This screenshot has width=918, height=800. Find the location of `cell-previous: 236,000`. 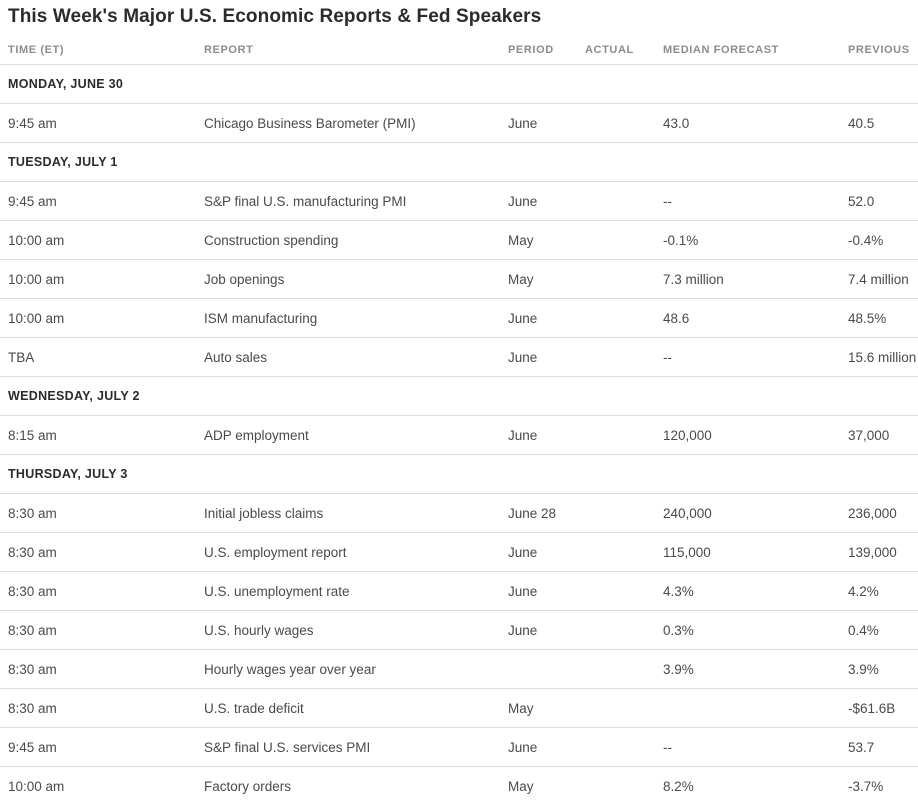

cell-previous: 236,000 is located at coordinates (872, 513).